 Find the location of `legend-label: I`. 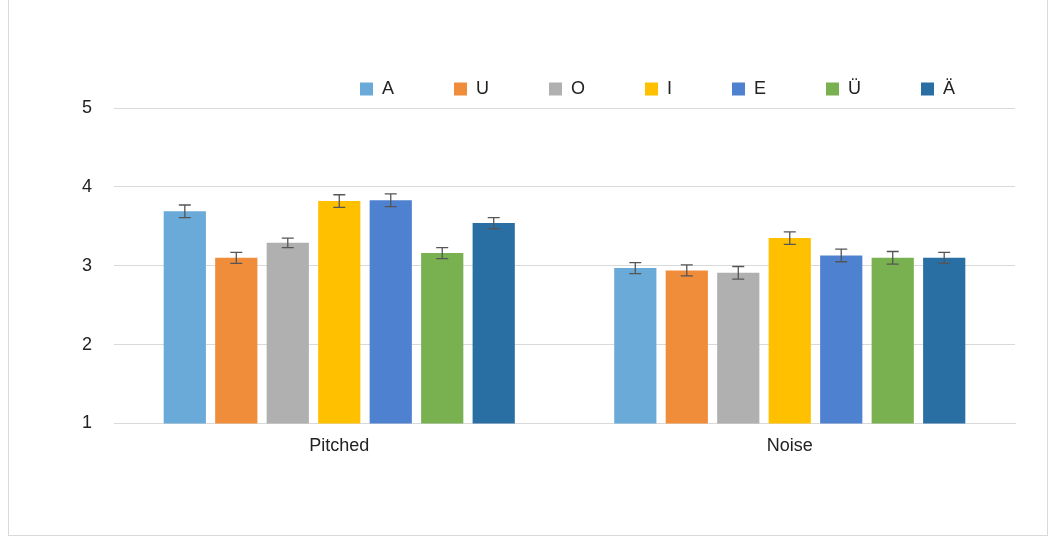

legend-label: I is located at coordinates (669, 87).